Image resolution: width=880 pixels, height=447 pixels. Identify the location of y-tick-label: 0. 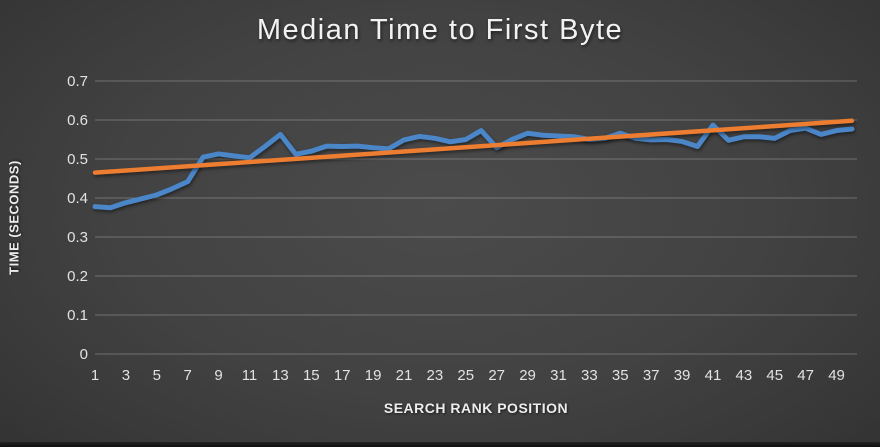
(84, 354).